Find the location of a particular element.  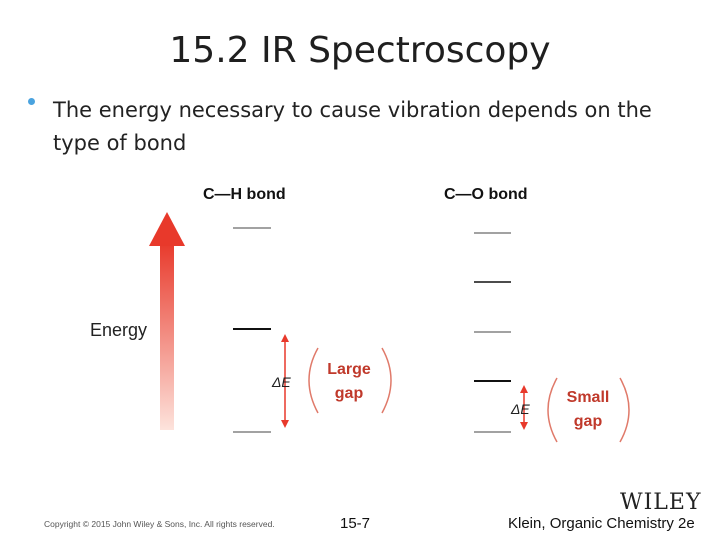

bullet-point is located at coordinates (31, 101).